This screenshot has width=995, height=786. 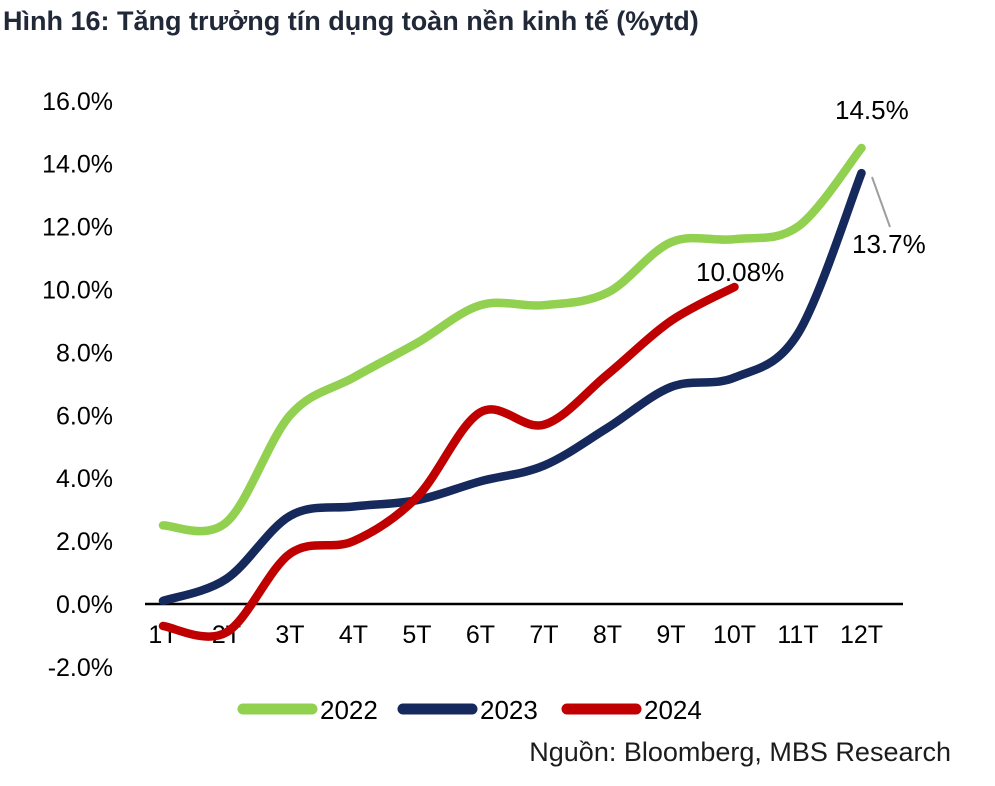 What do you see at coordinates (77, 228) in the screenshot?
I see `y-tick-label: 12.0%` at bounding box center [77, 228].